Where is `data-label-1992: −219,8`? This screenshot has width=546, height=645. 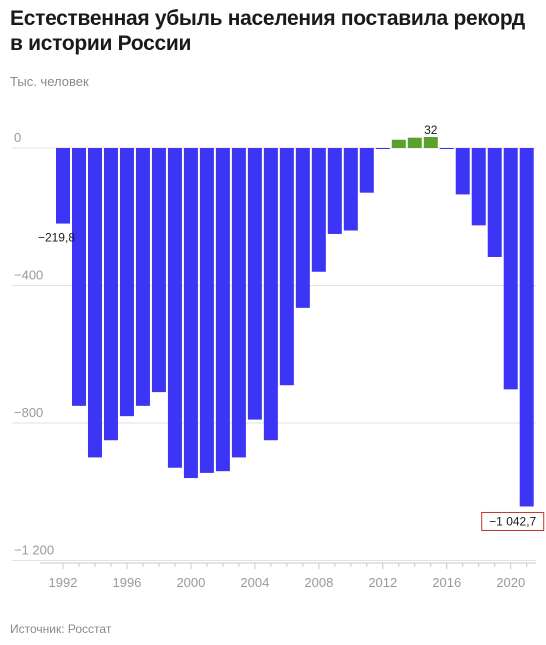 data-label-1992: −219,8 is located at coordinates (56, 238).